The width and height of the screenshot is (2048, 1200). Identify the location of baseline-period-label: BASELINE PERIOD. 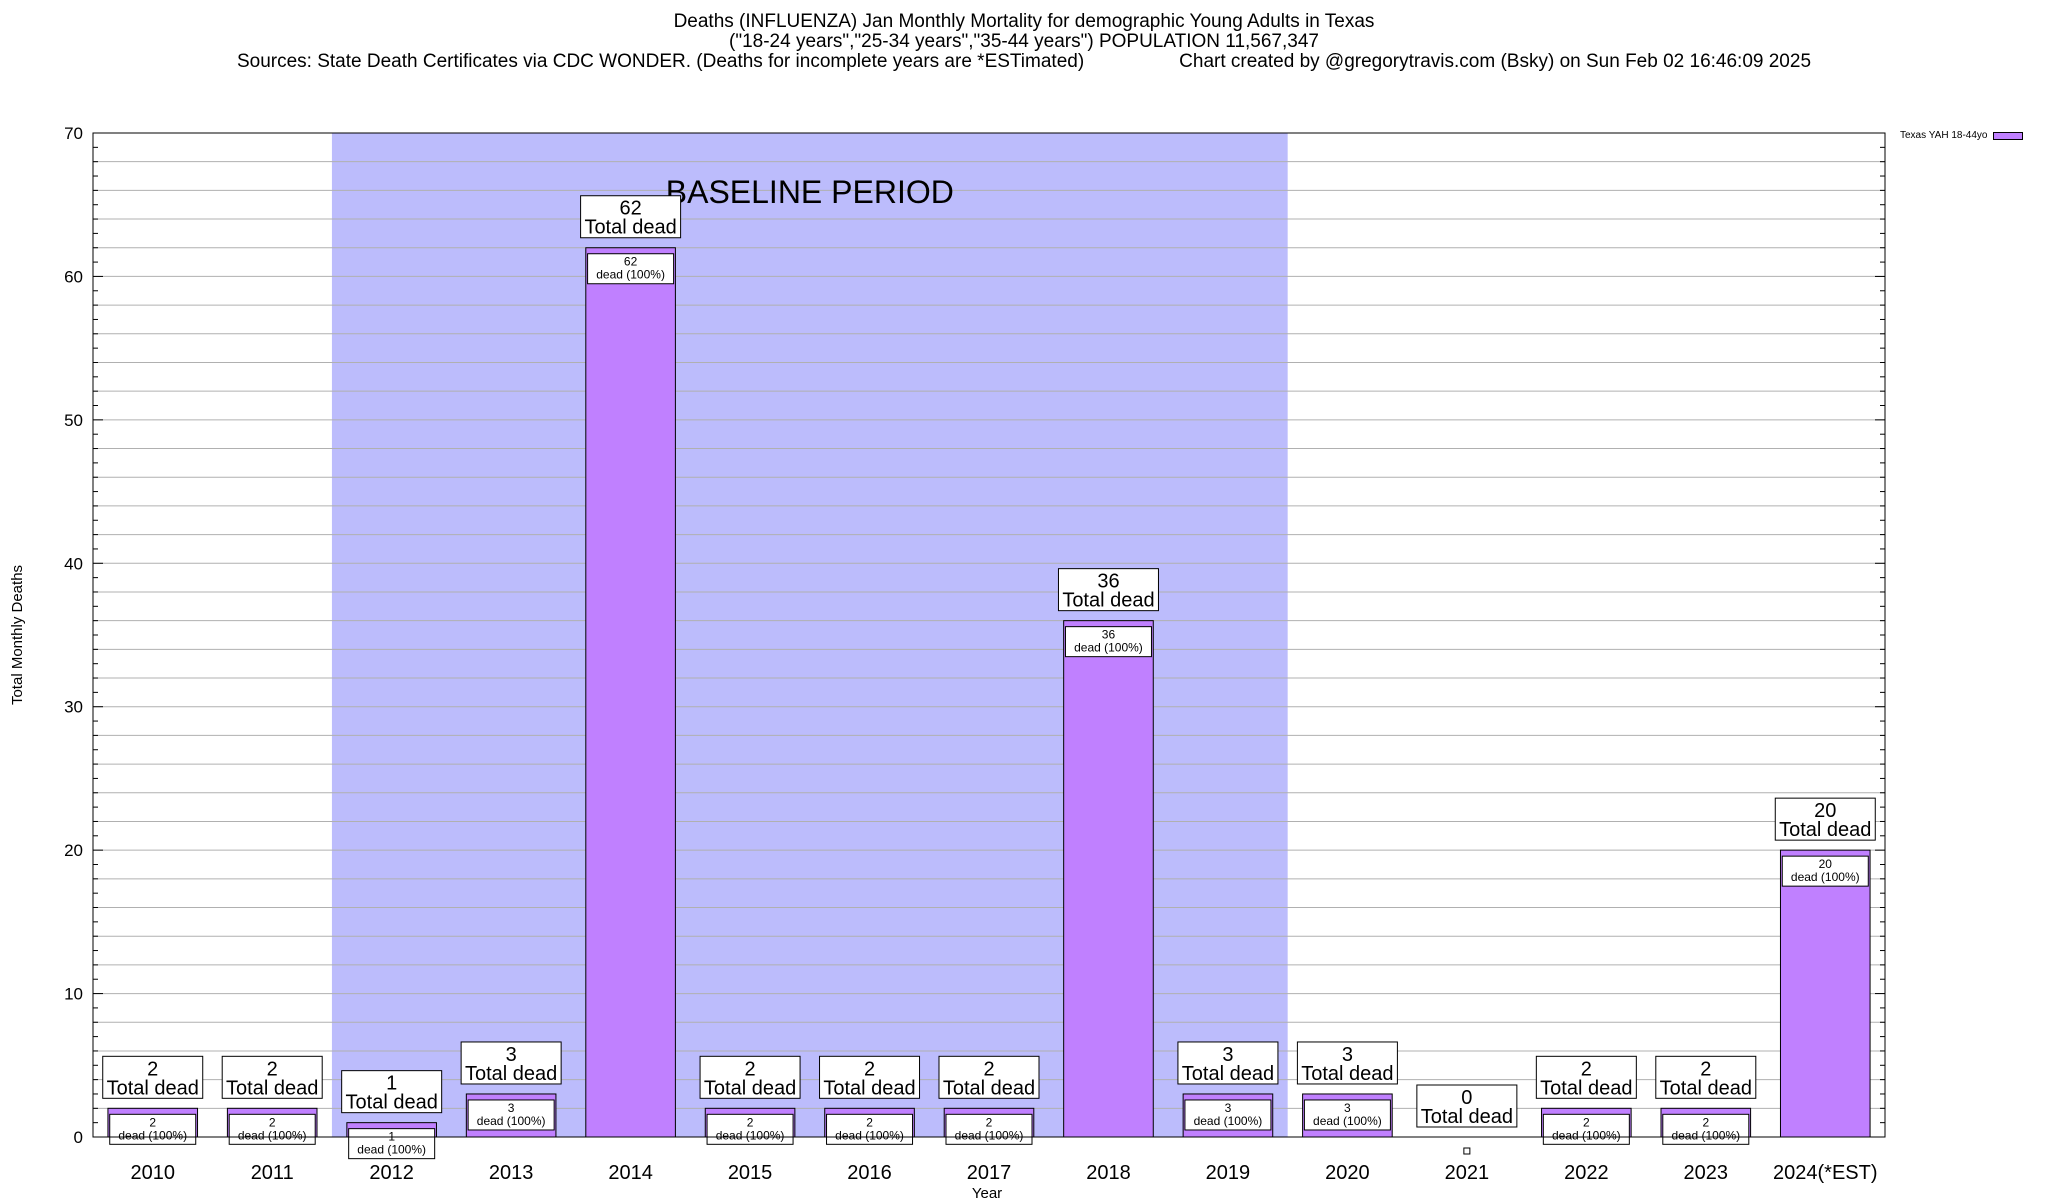
(810, 192).